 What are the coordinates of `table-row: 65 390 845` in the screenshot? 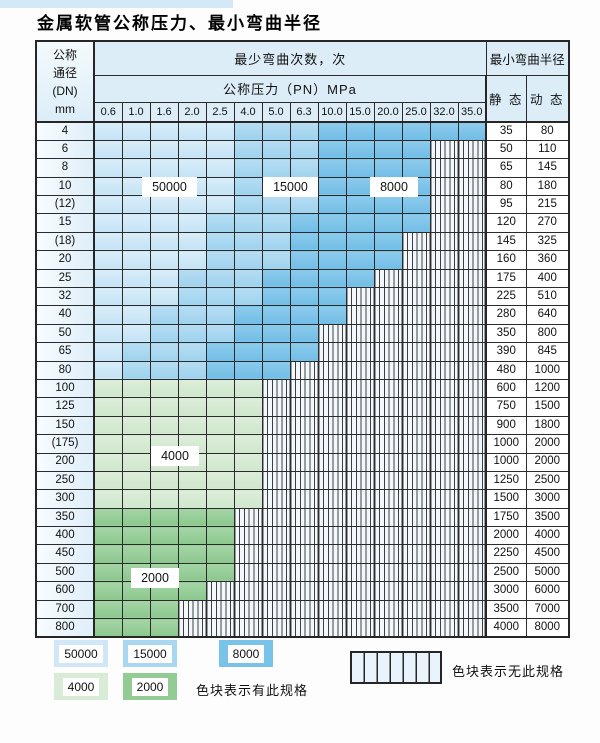 It's located at (302, 352).